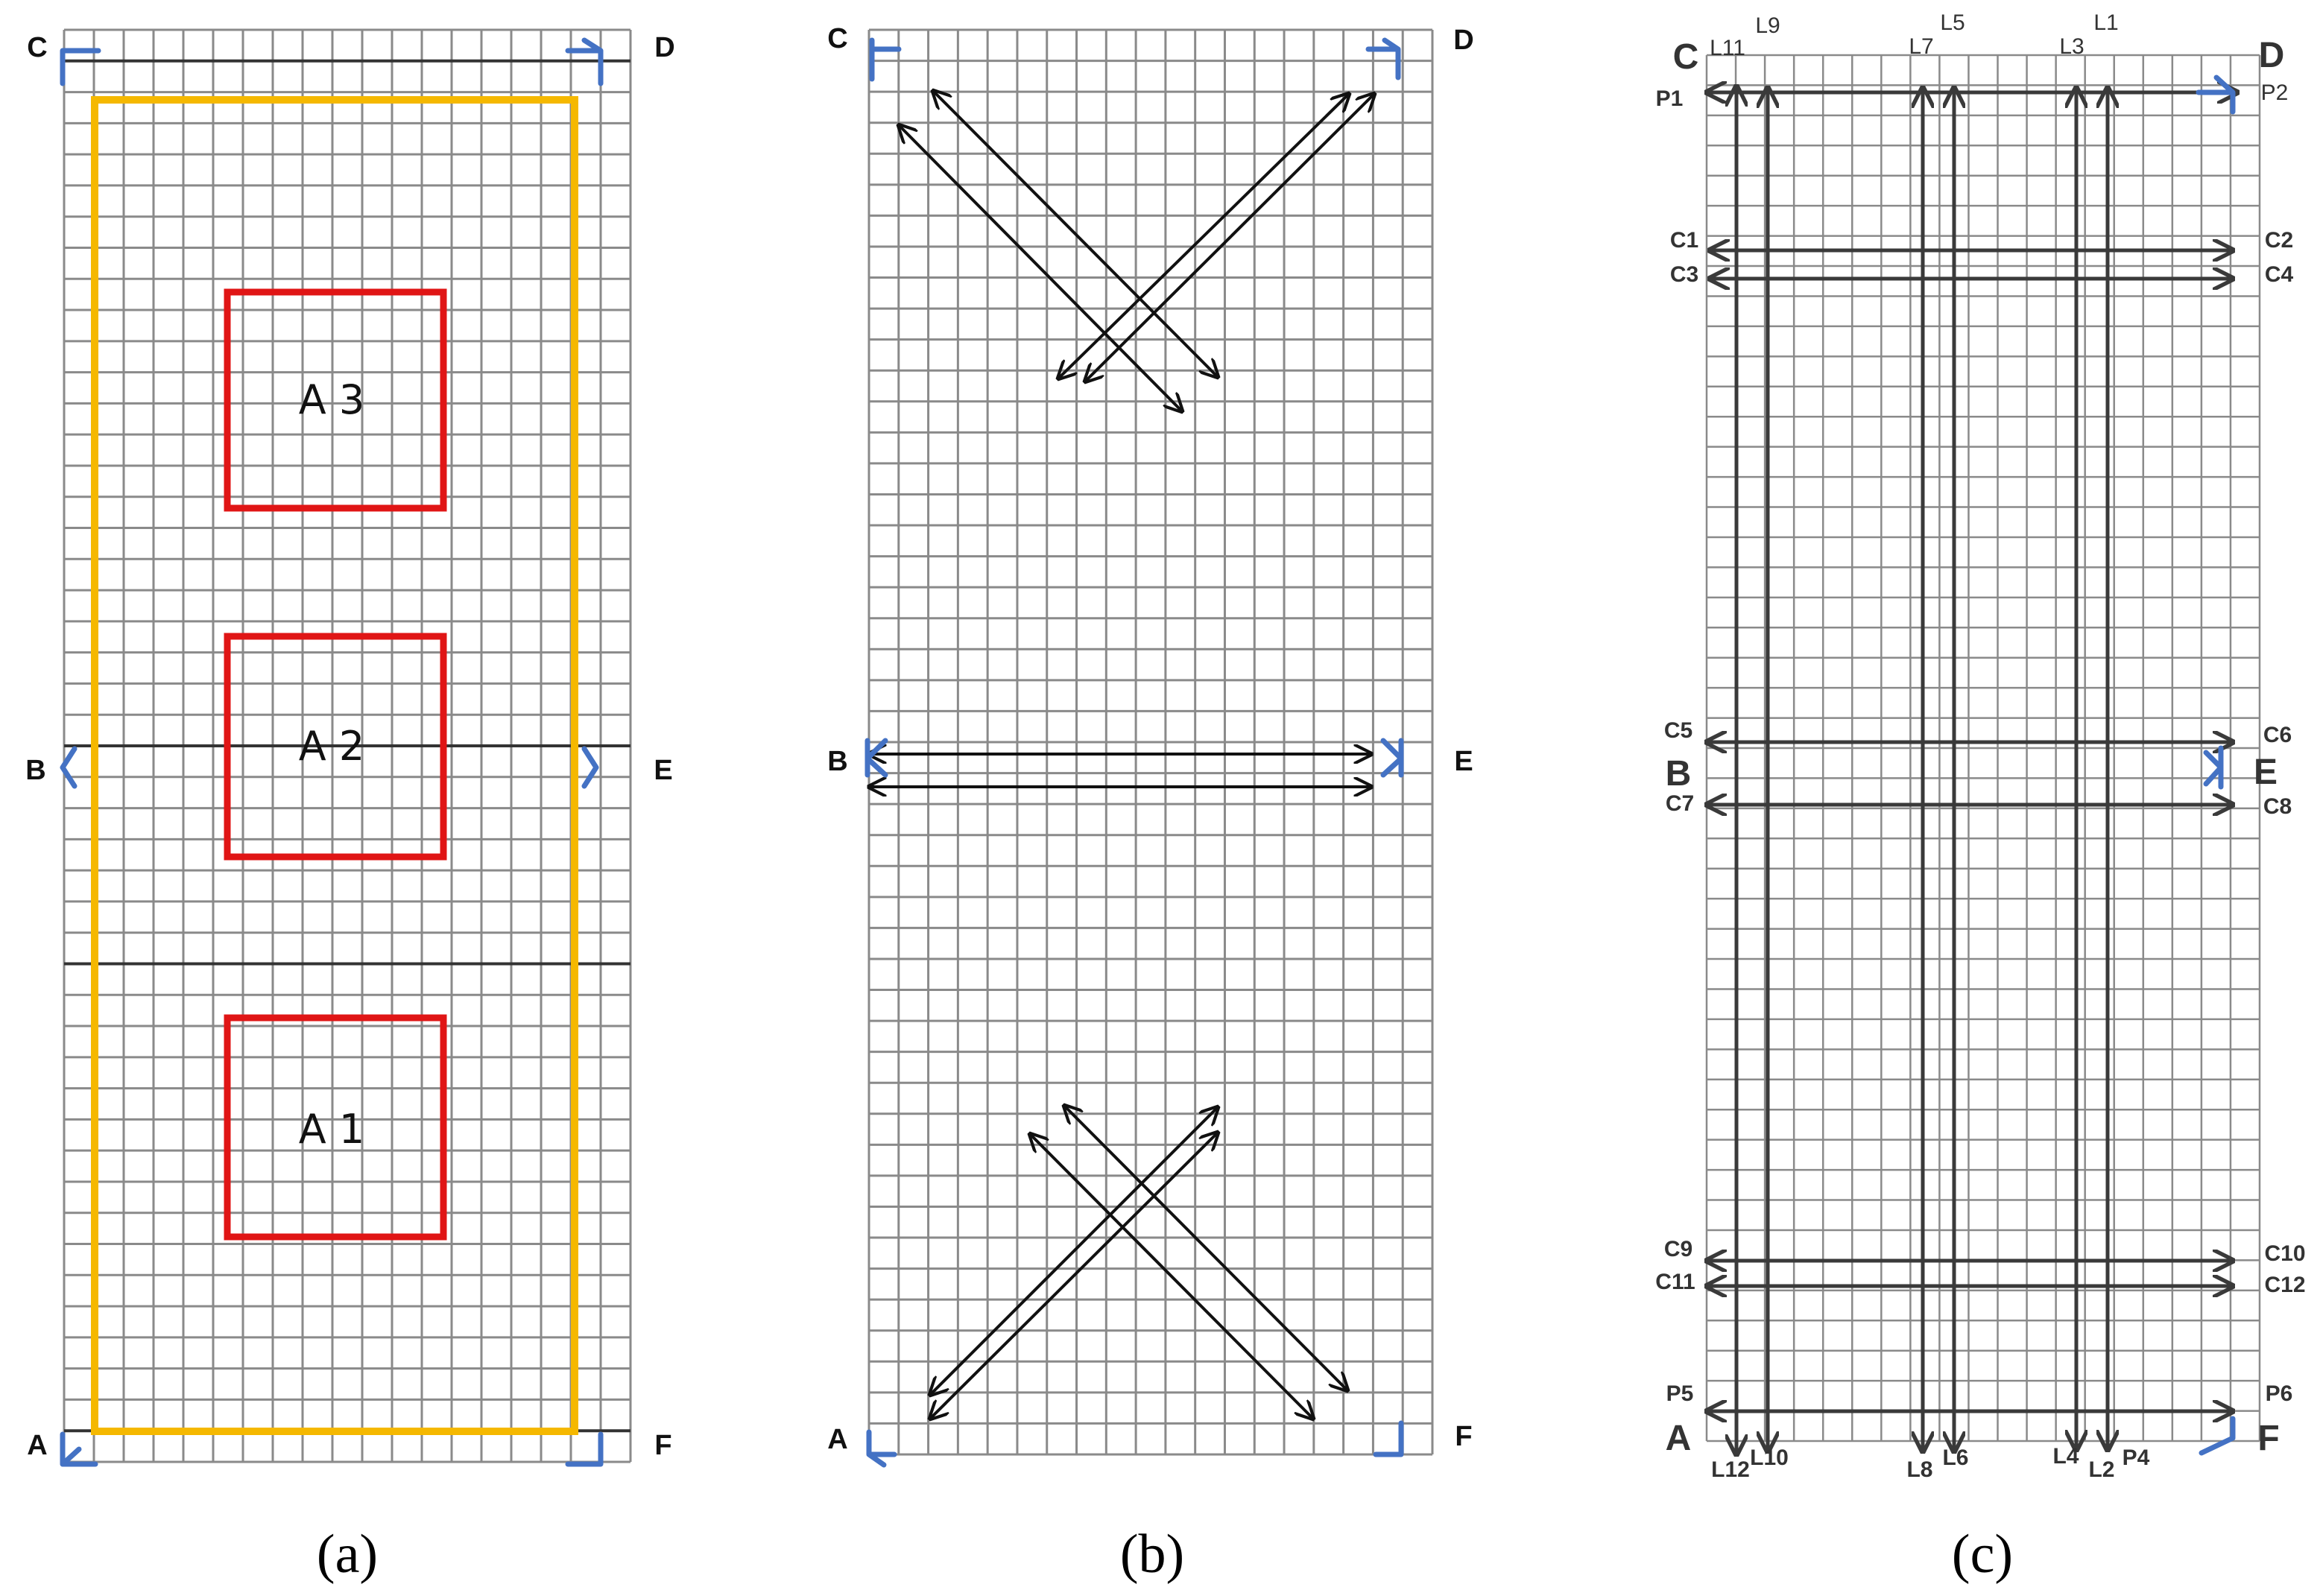 The image size is (2320, 1596). What do you see at coordinates (1922, 770) in the screenshot?
I see `vertical-arrows-c` at bounding box center [1922, 770].